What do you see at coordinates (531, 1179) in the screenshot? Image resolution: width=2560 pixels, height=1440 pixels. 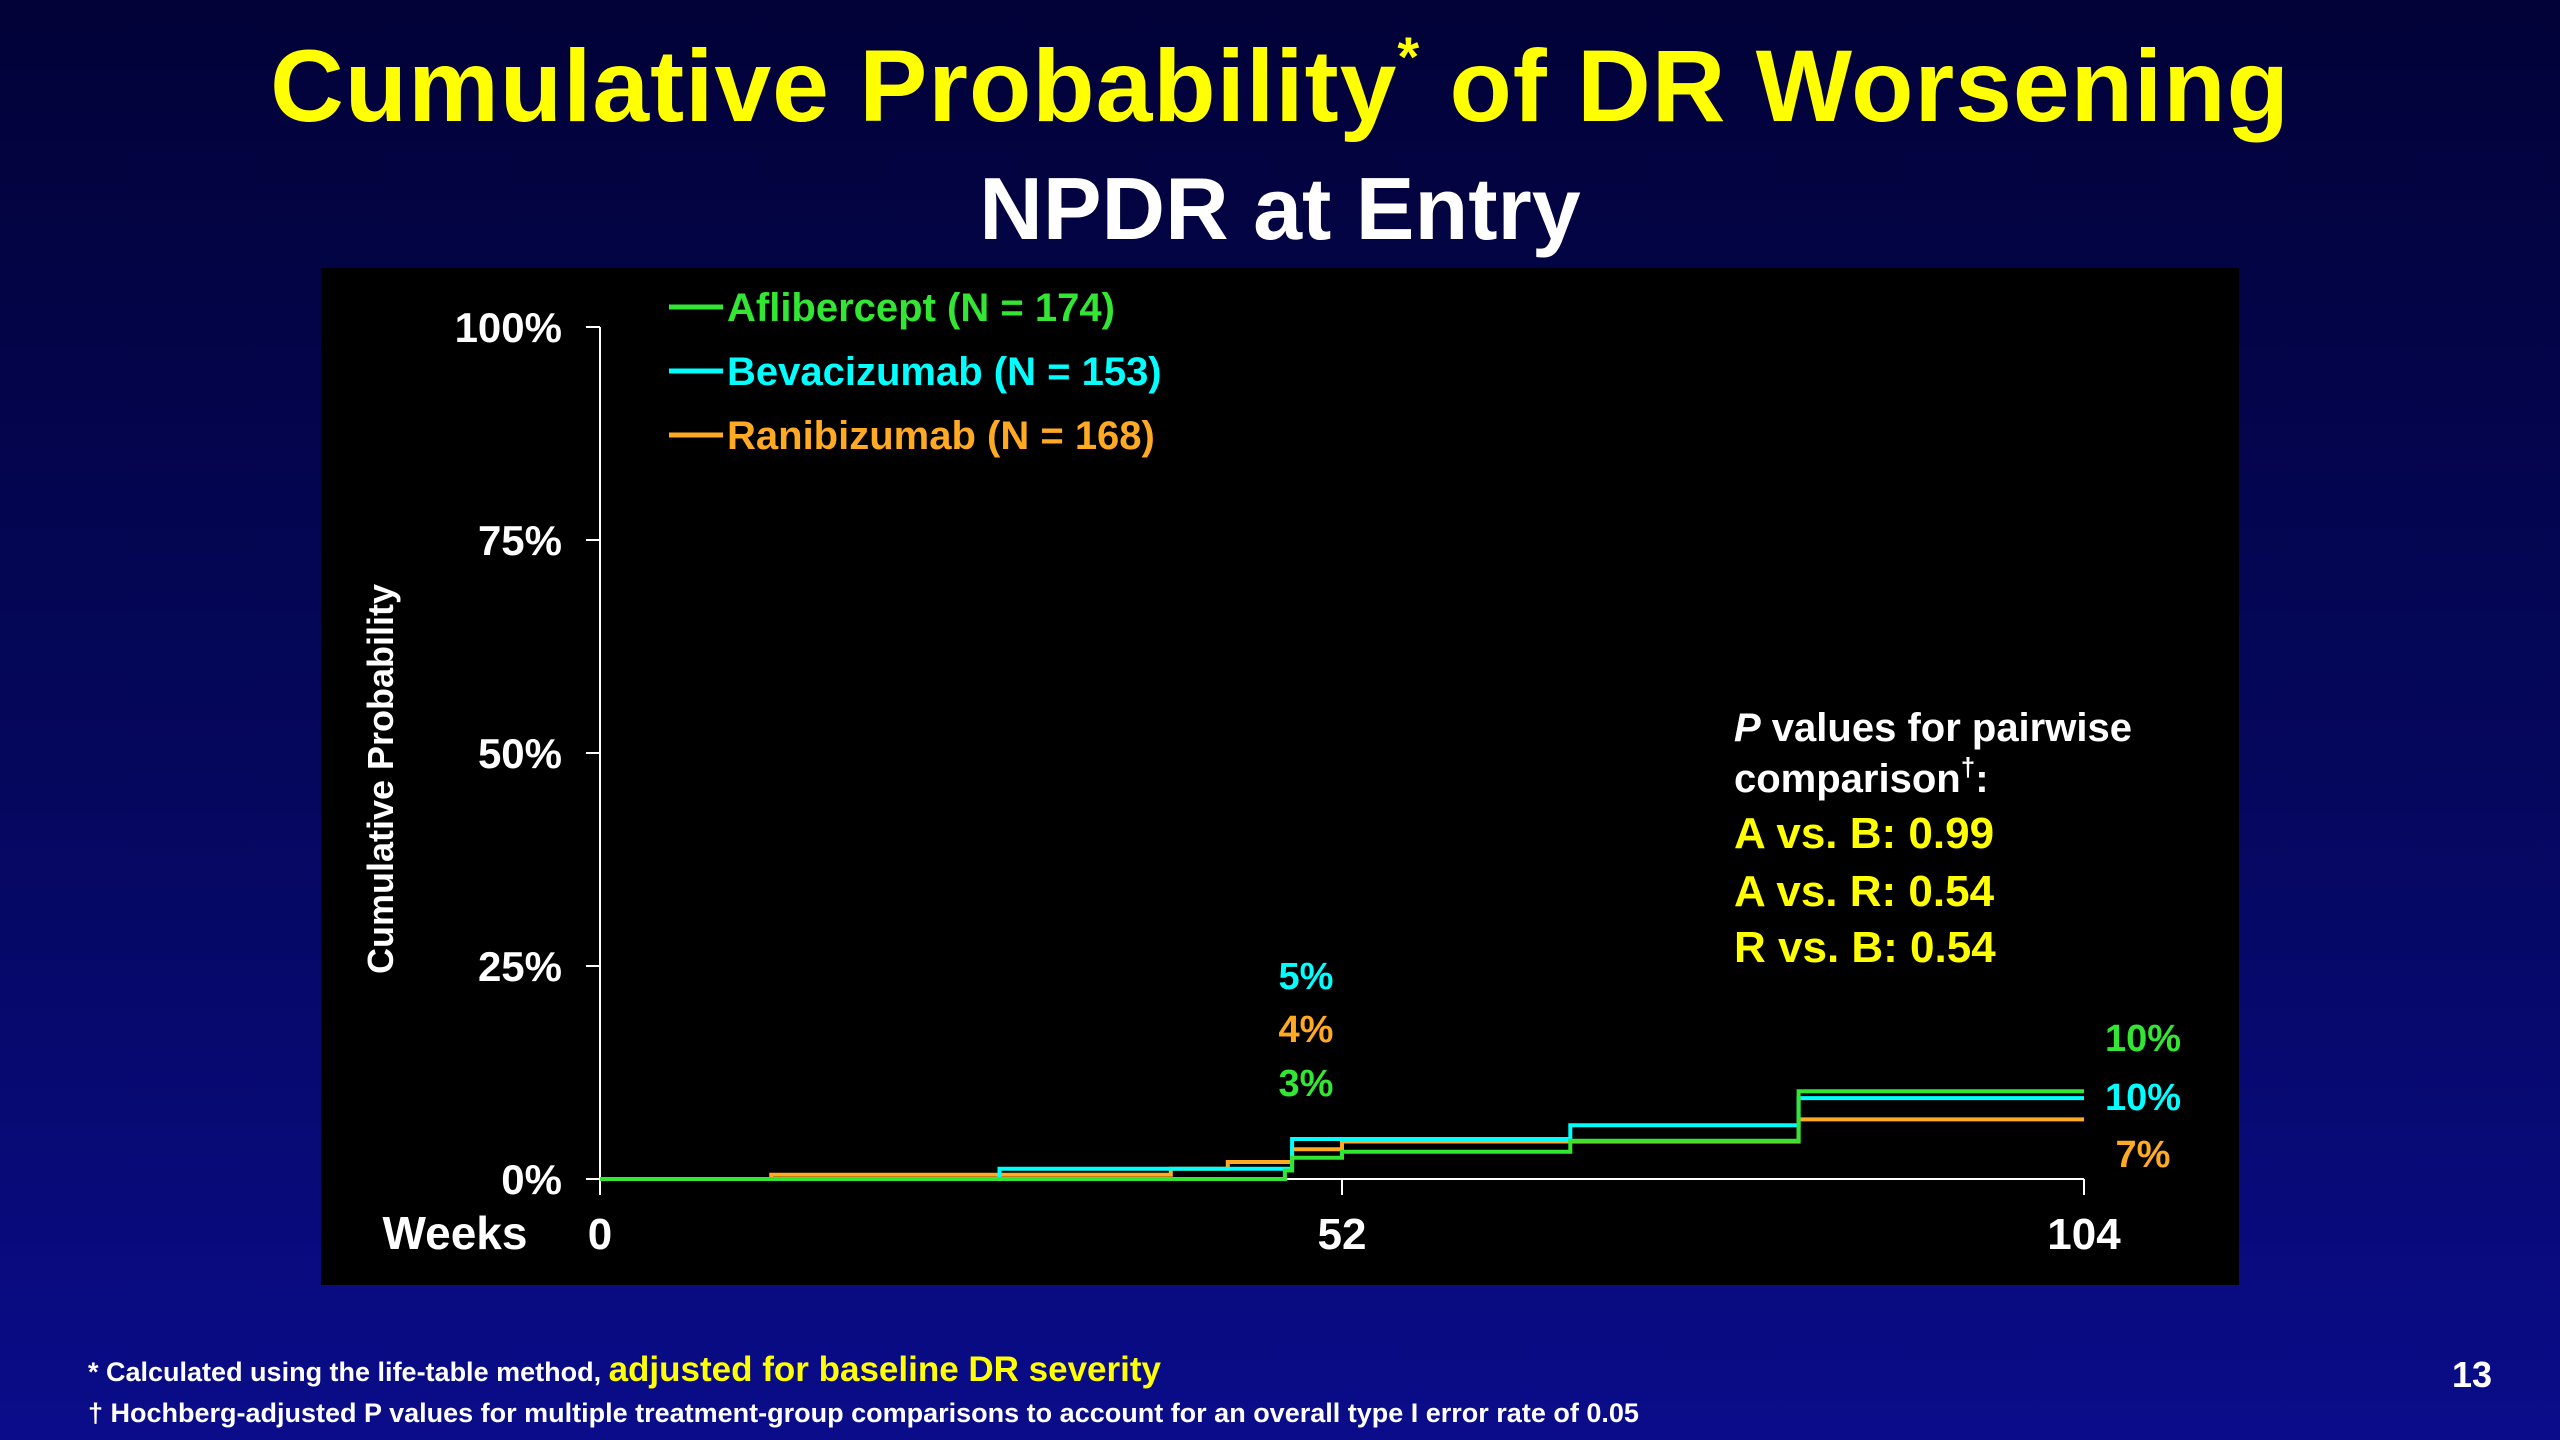 I see `y-tick-label: 0%` at bounding box center [531, 1179].